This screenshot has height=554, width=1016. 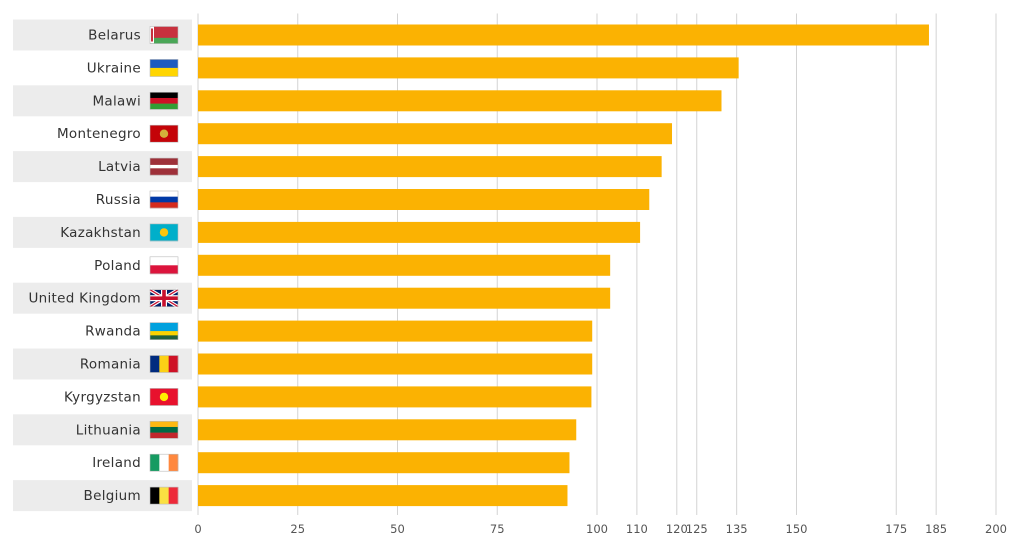 What do you see at coordinates (119, 167) in the screenshot?
I see `category-label: Latvia` at bounding box center [119, 167].